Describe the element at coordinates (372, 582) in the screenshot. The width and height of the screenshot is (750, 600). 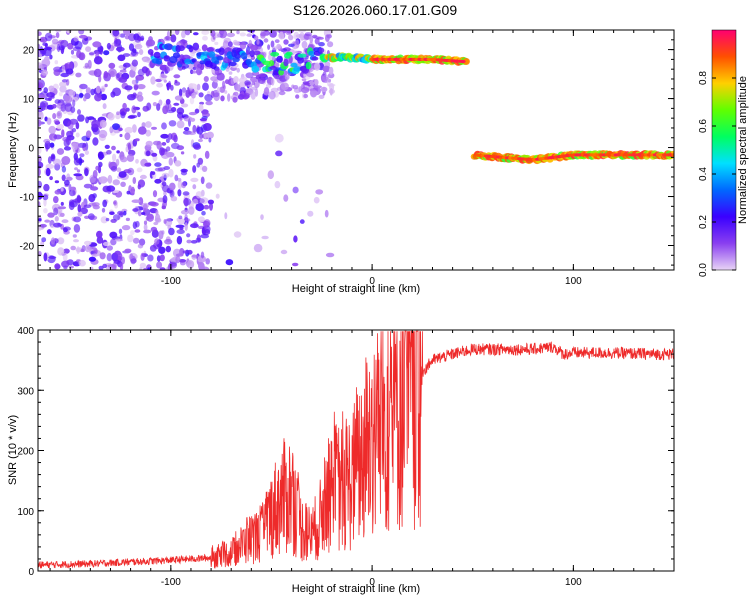
I see `x-tick-label: 0` at that location.